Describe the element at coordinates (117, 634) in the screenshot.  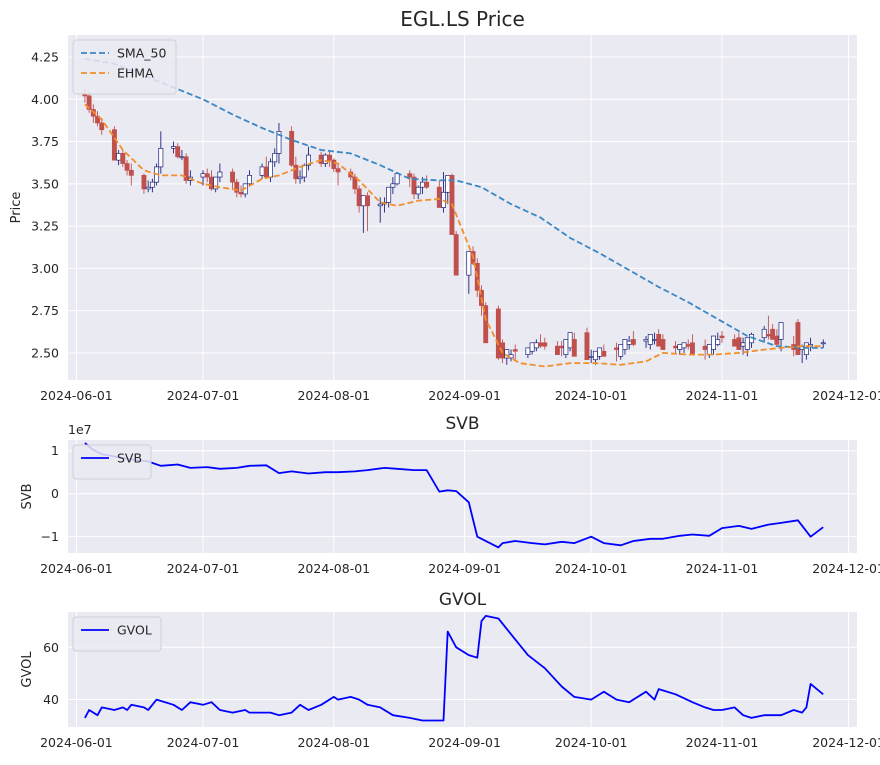
I see `gvol-legend-box` at that location.